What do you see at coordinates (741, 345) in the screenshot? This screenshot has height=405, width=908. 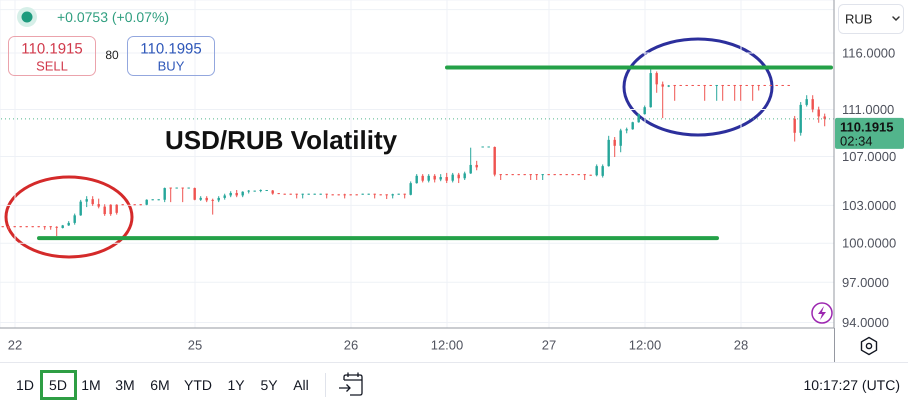 I see `x-tick-label: 28` at bounding box center [741, 345].